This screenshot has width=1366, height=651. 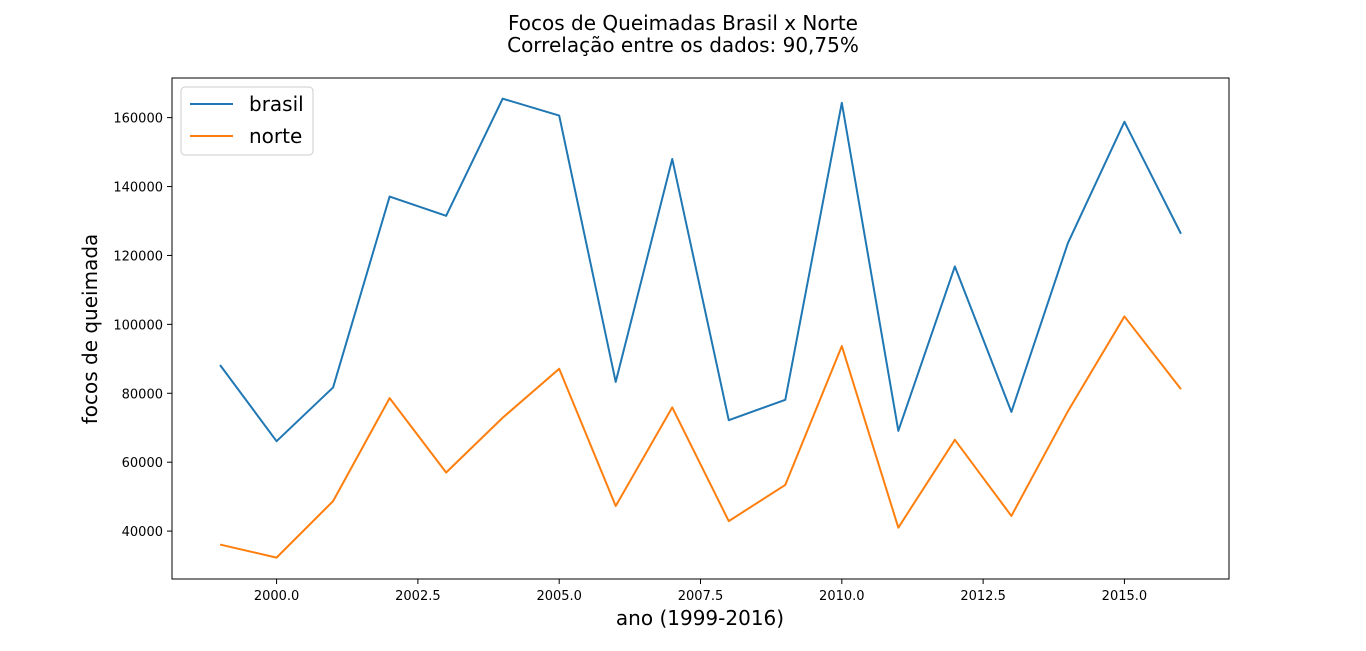 I want to click on y-tick-label: 60000, so click(x=142, y=463).